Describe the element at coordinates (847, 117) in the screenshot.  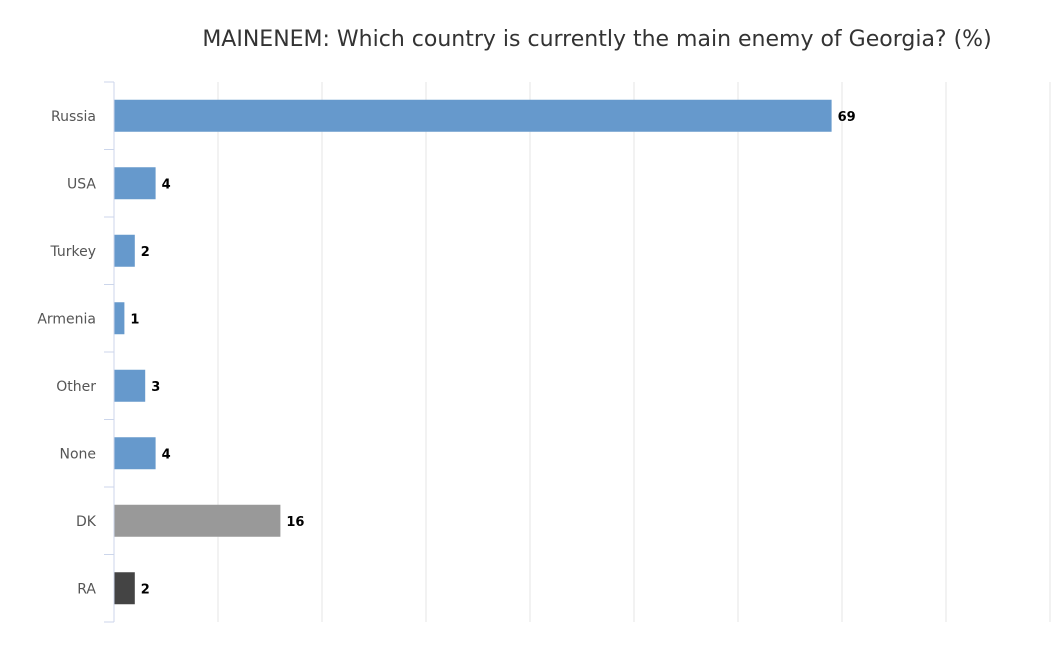
I see `data-label: 69` at that location.